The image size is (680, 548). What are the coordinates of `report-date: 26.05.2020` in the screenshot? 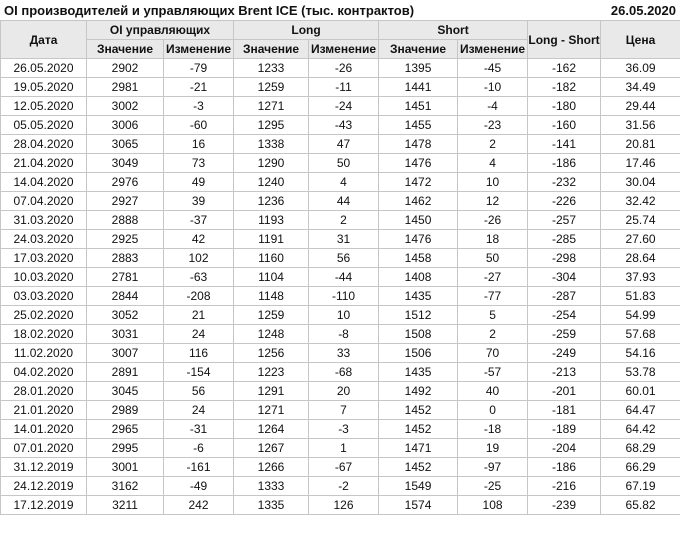 It's located at (643, 10).